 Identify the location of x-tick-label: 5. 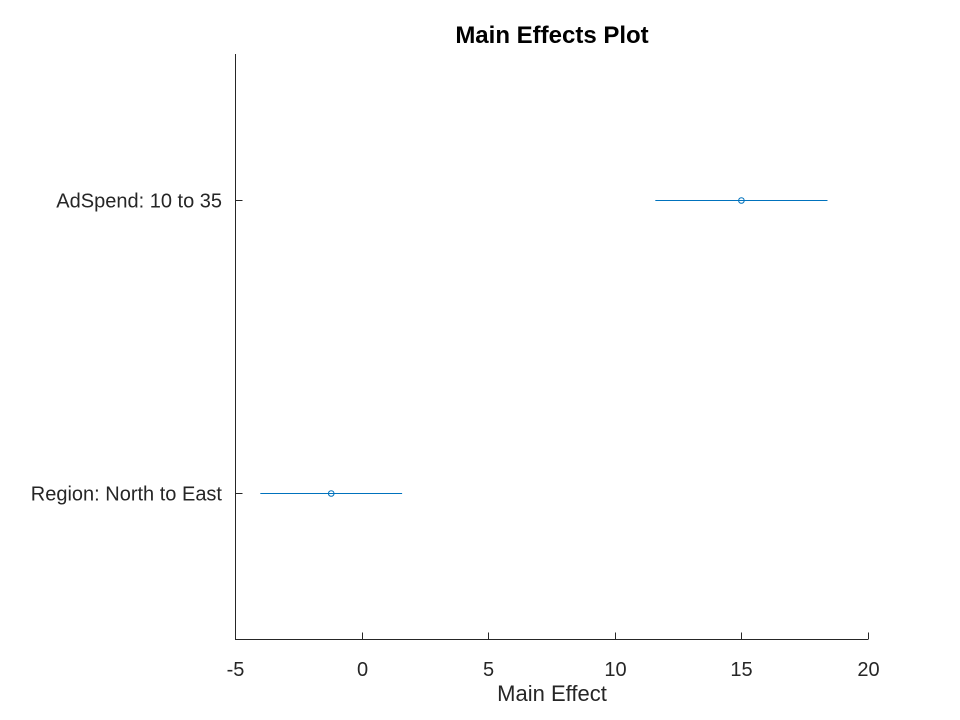
(488, 670).